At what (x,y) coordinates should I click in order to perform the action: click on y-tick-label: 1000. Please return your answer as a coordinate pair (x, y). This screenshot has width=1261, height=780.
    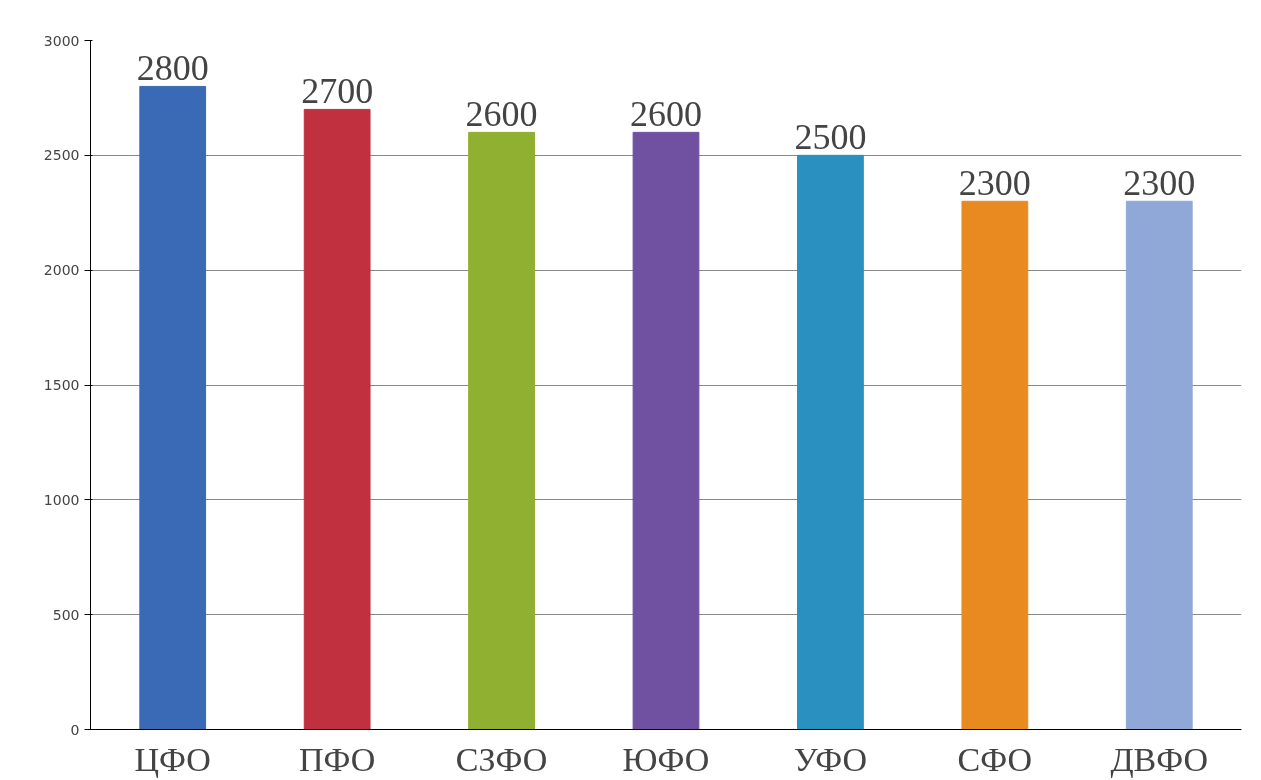
    Looking at the image, I should click on (61, 499).